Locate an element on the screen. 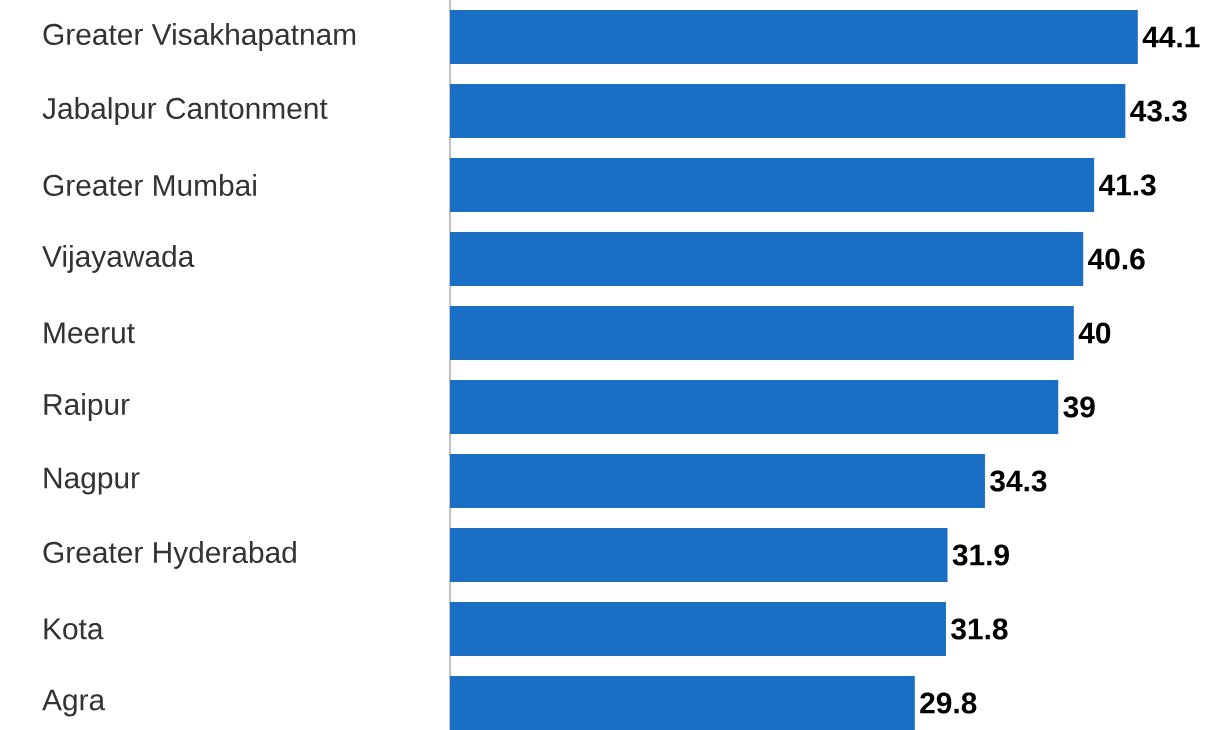  y-tick-label: Greater Mumbai is located at coordinates (149, 185).